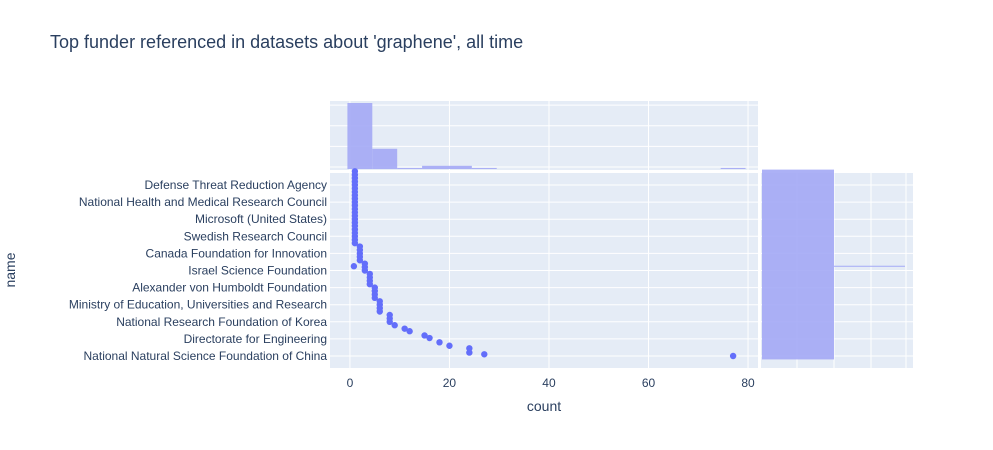  What do you see at coordinates (450, 383) in the screenshot?
I see `x-tick-label: 20` at bounding box center [450, 383].